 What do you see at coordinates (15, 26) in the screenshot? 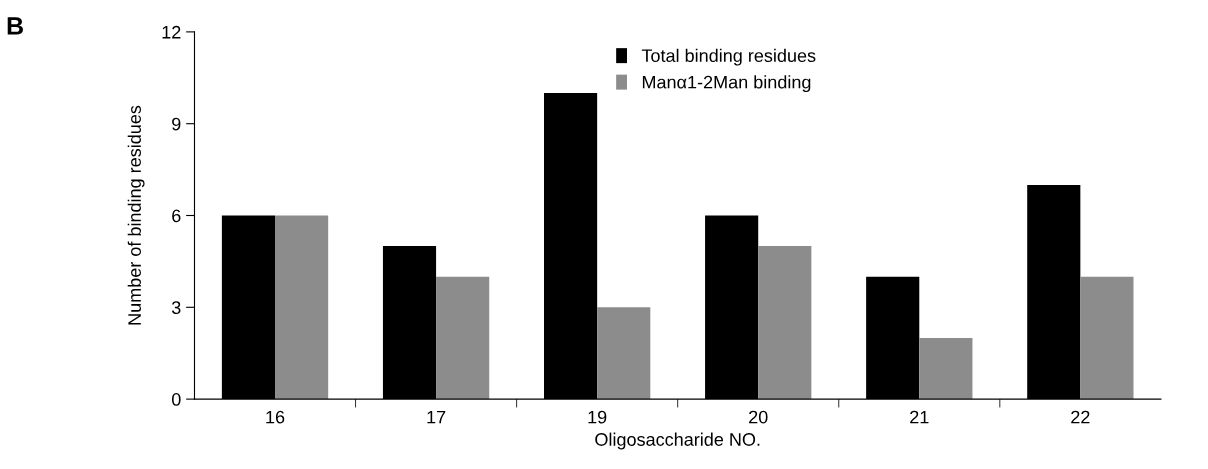
I see `text: B` at bounding box center [15, 26].